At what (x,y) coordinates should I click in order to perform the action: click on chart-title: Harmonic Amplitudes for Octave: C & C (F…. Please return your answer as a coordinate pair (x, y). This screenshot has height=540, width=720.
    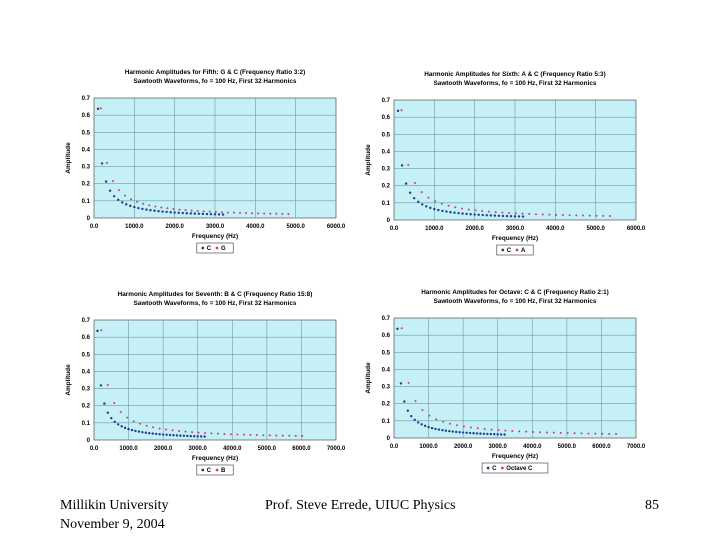
    Looking at the image, I should click on (515, 292).